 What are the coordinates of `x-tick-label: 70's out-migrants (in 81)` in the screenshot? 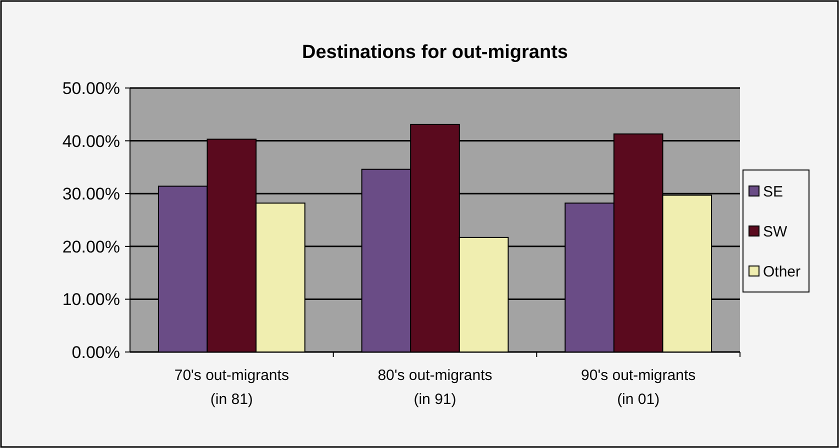 It's located at (231, 387).